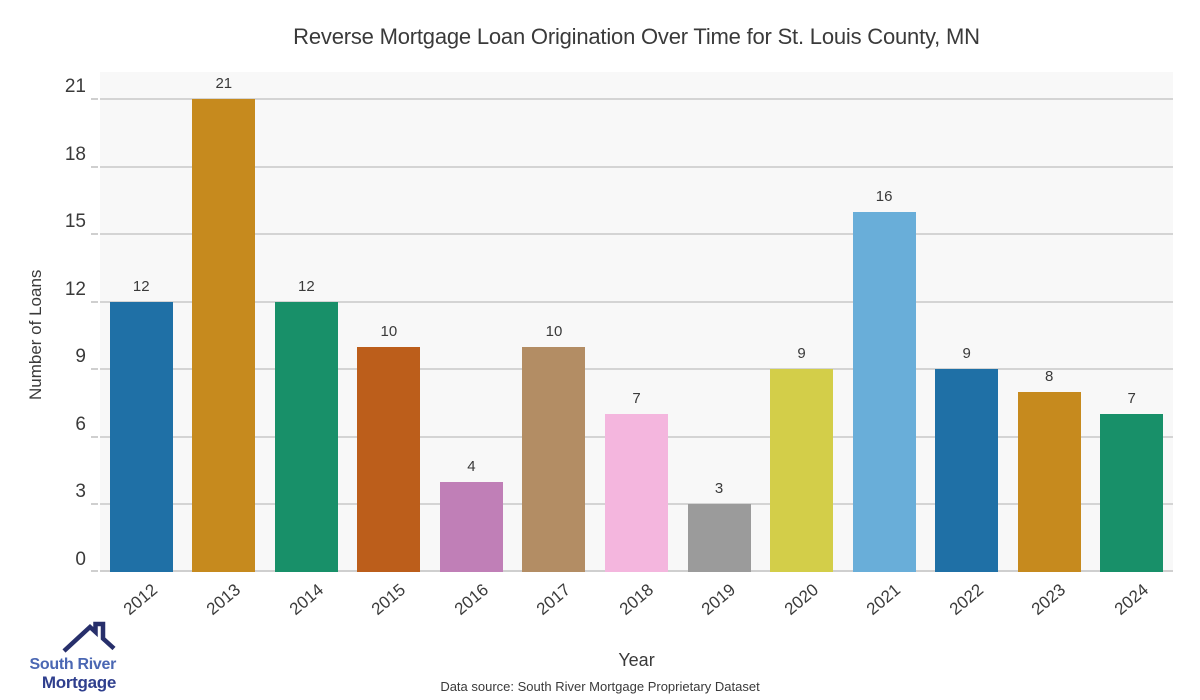 The height and width of the screenshot is (700, 1200). Describe the element at coordinates (141, 599) in the screenshot. I see `x-tick-label: 2012` at that location.